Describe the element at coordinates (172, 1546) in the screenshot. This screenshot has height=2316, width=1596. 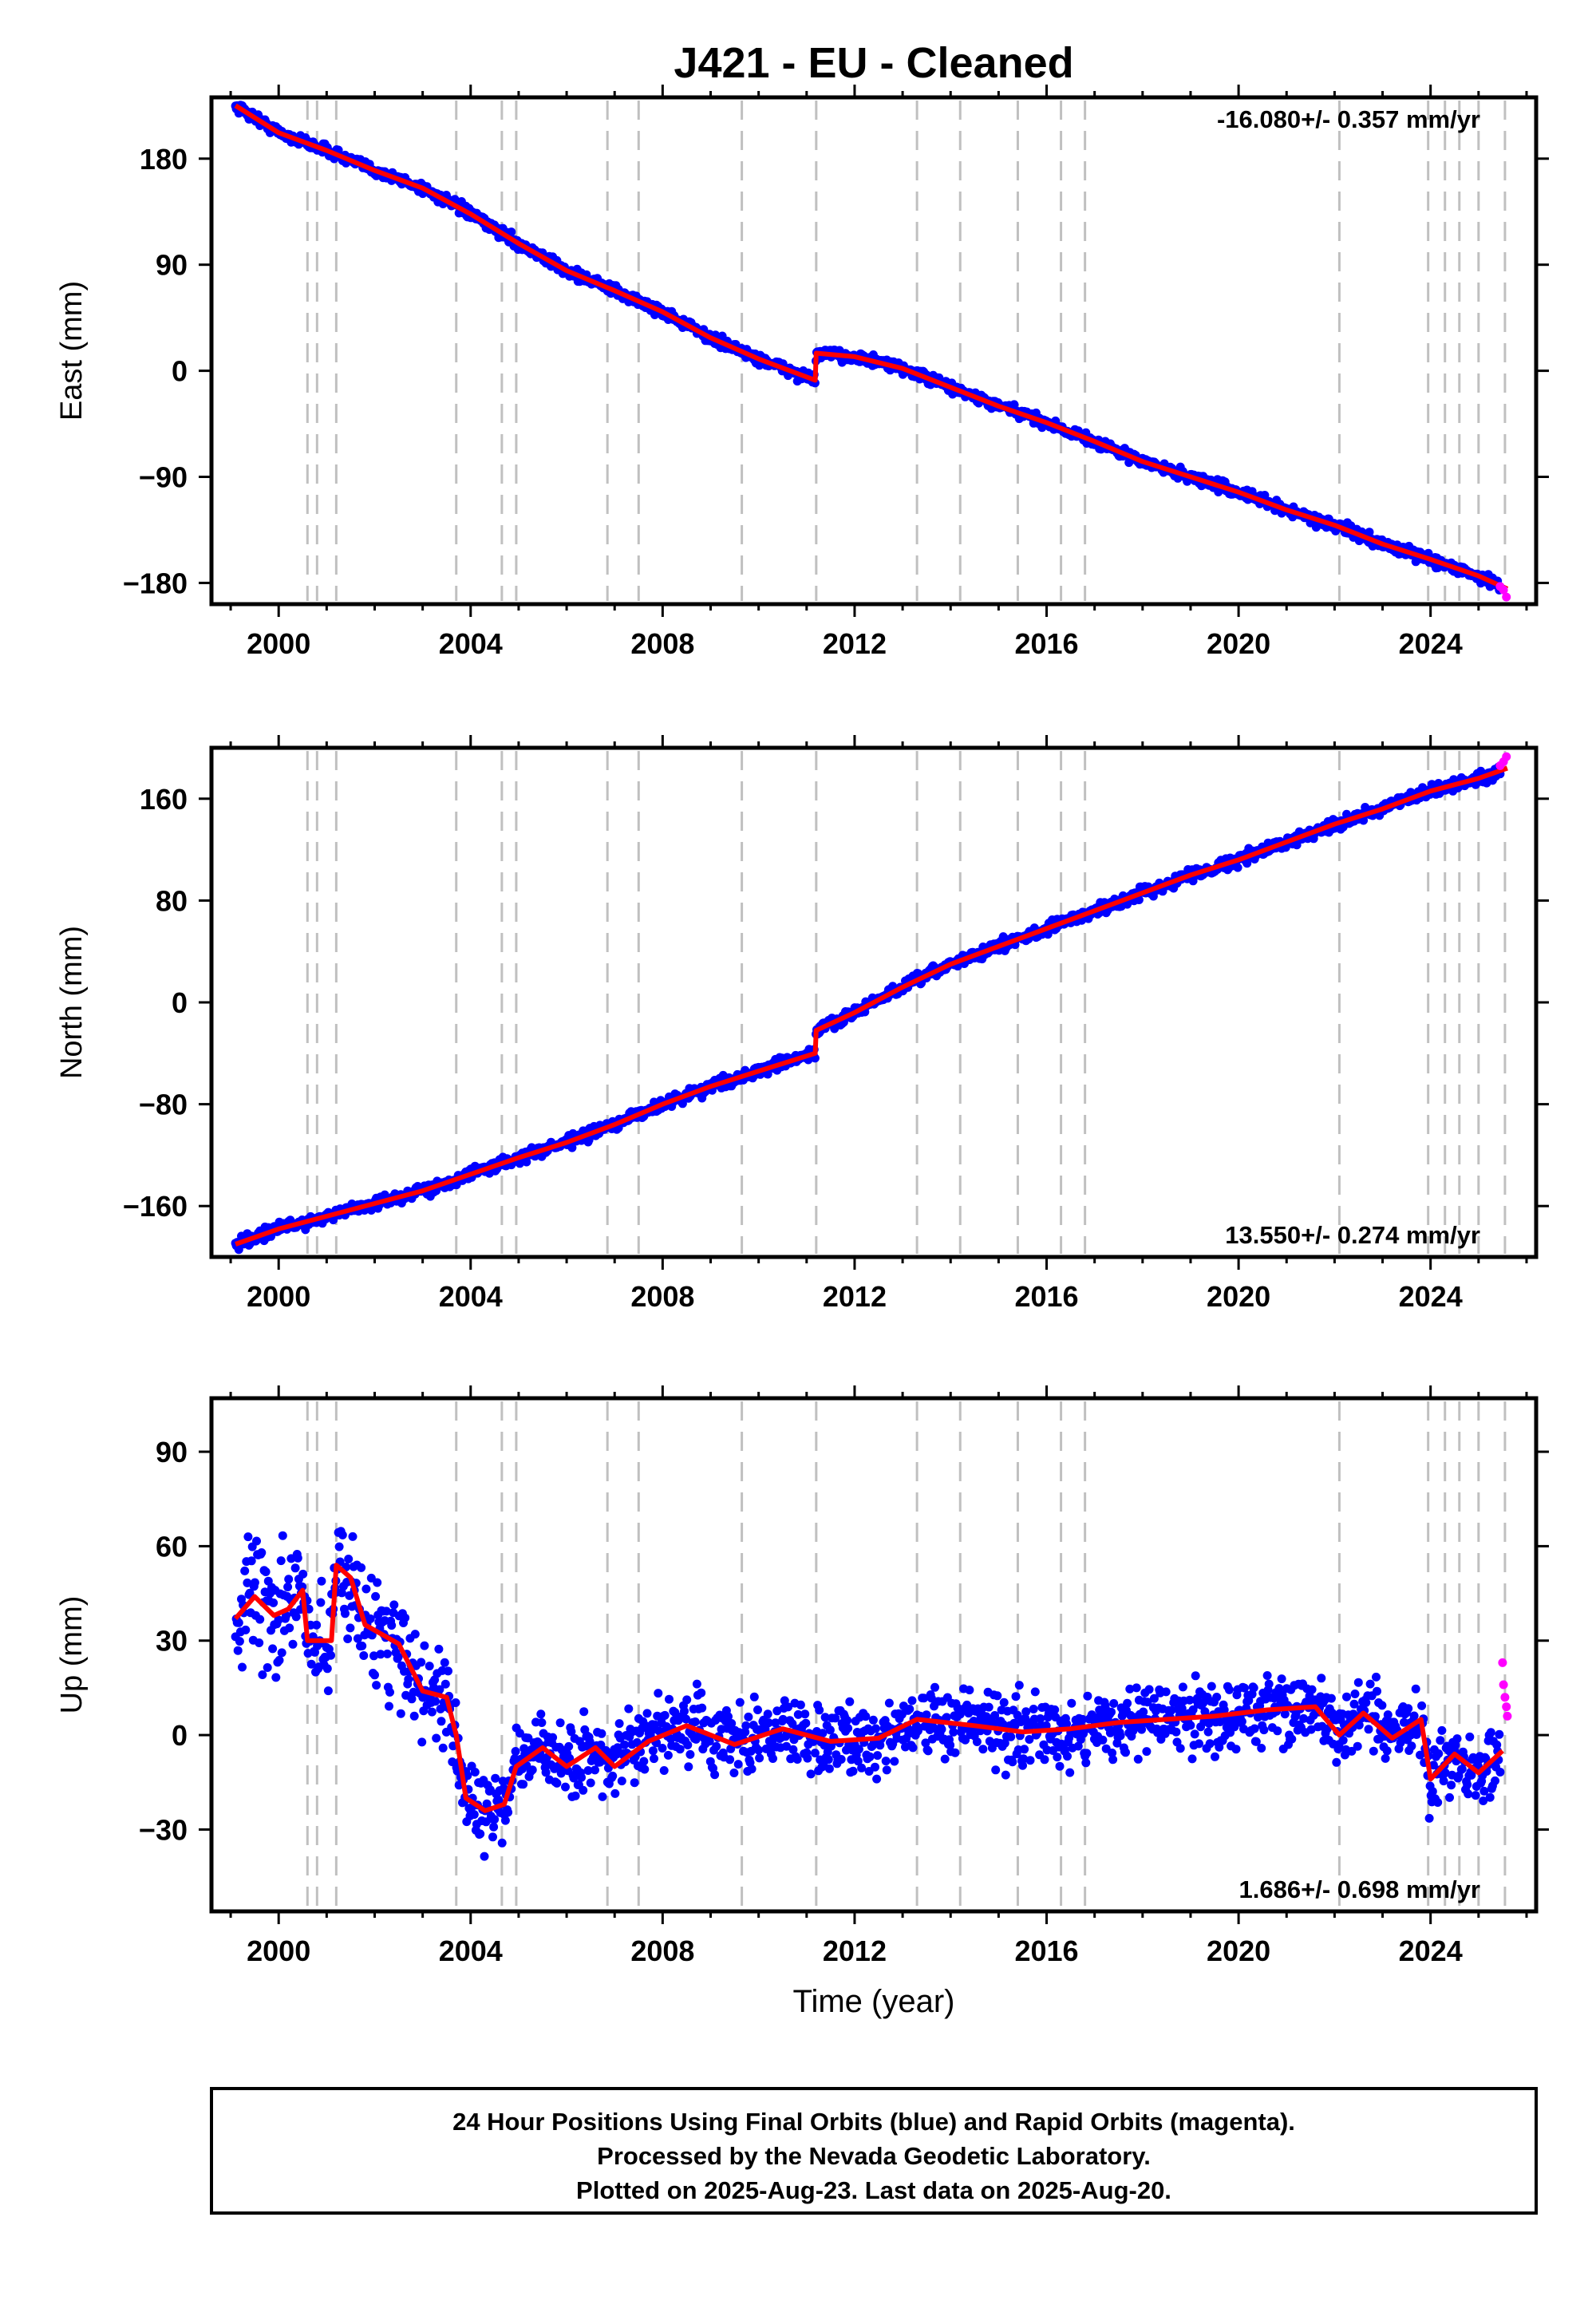
I see `y-tick-label: 60` at that location.